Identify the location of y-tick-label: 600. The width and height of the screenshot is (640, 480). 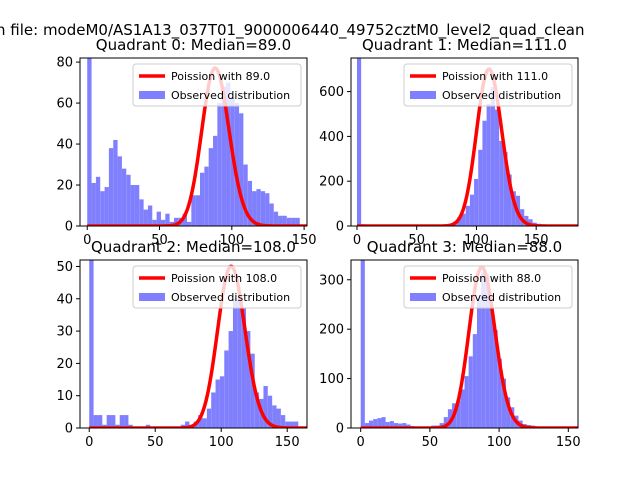
(331, 92).